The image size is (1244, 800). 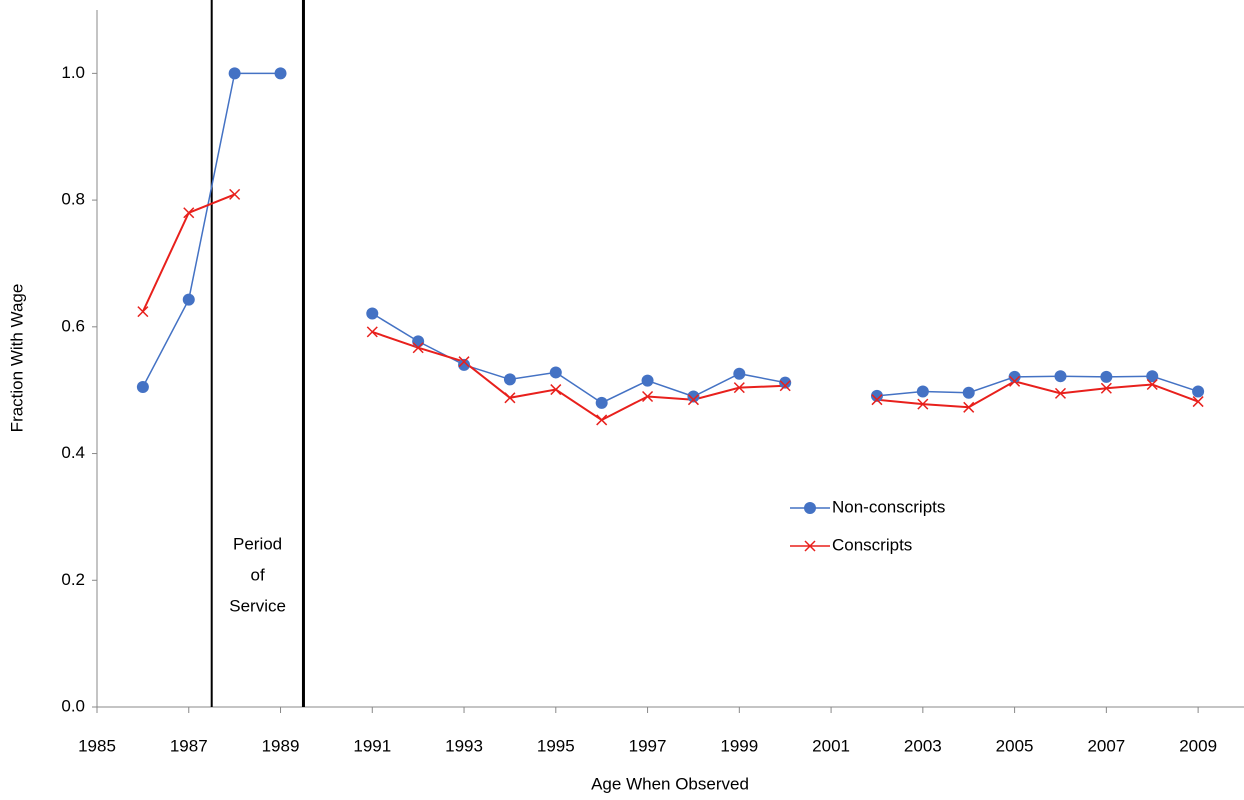 I want to click on y-axis-label: Fraction With Wage, so click(x=16, y=358).